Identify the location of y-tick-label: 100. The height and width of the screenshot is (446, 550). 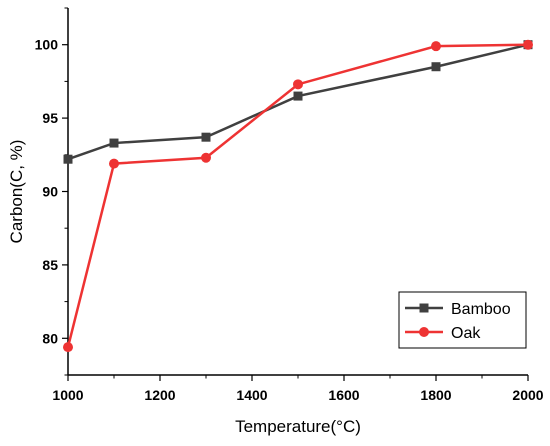
(47, 45).